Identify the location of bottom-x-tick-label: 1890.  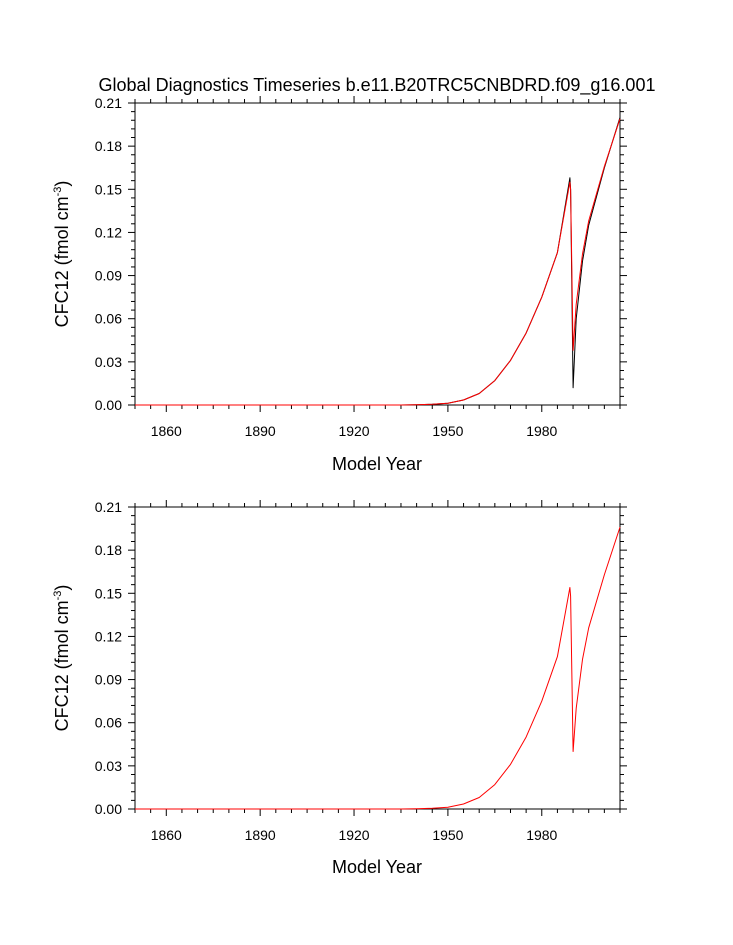
(260, 835).